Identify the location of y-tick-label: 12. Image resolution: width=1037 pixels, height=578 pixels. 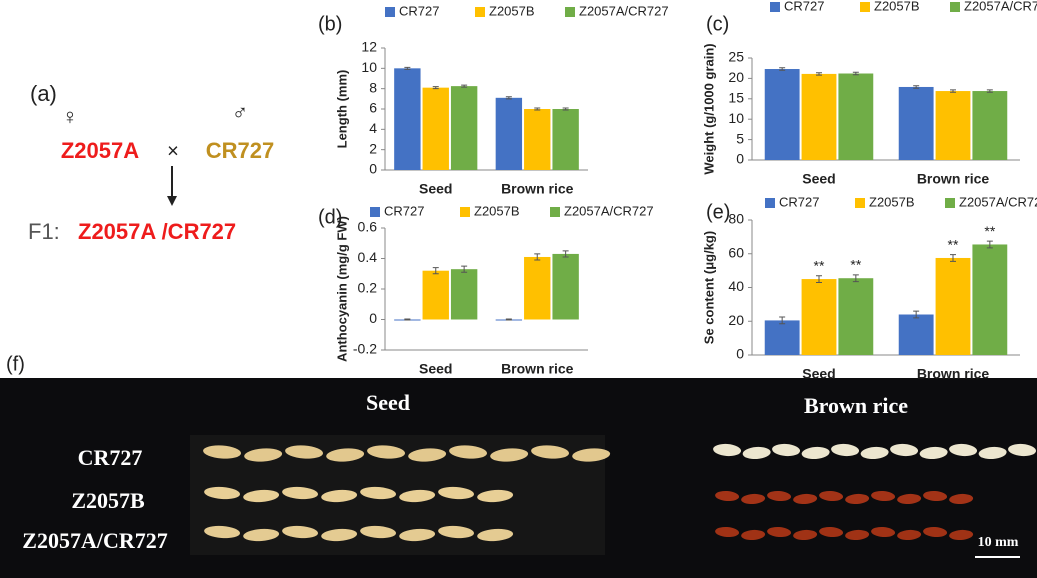
(369, 47).